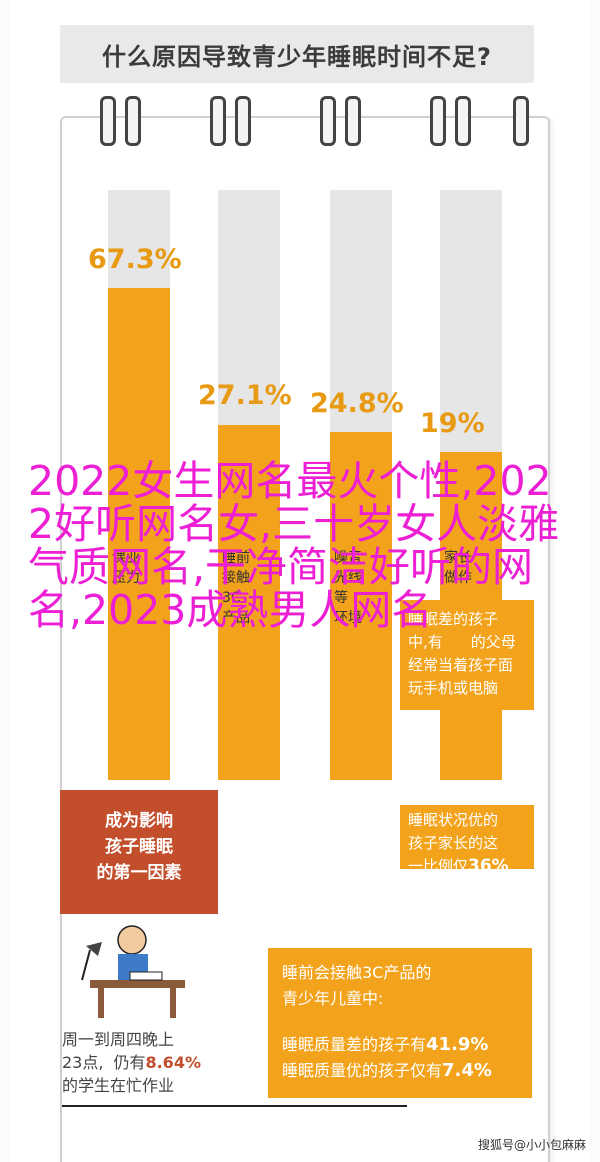 The height and width of the screenshot is (1162, 600). What do you see at coordinates (86, 965) in the screenshot?
I see `lamp-icon` at bounding box center [86, 965].